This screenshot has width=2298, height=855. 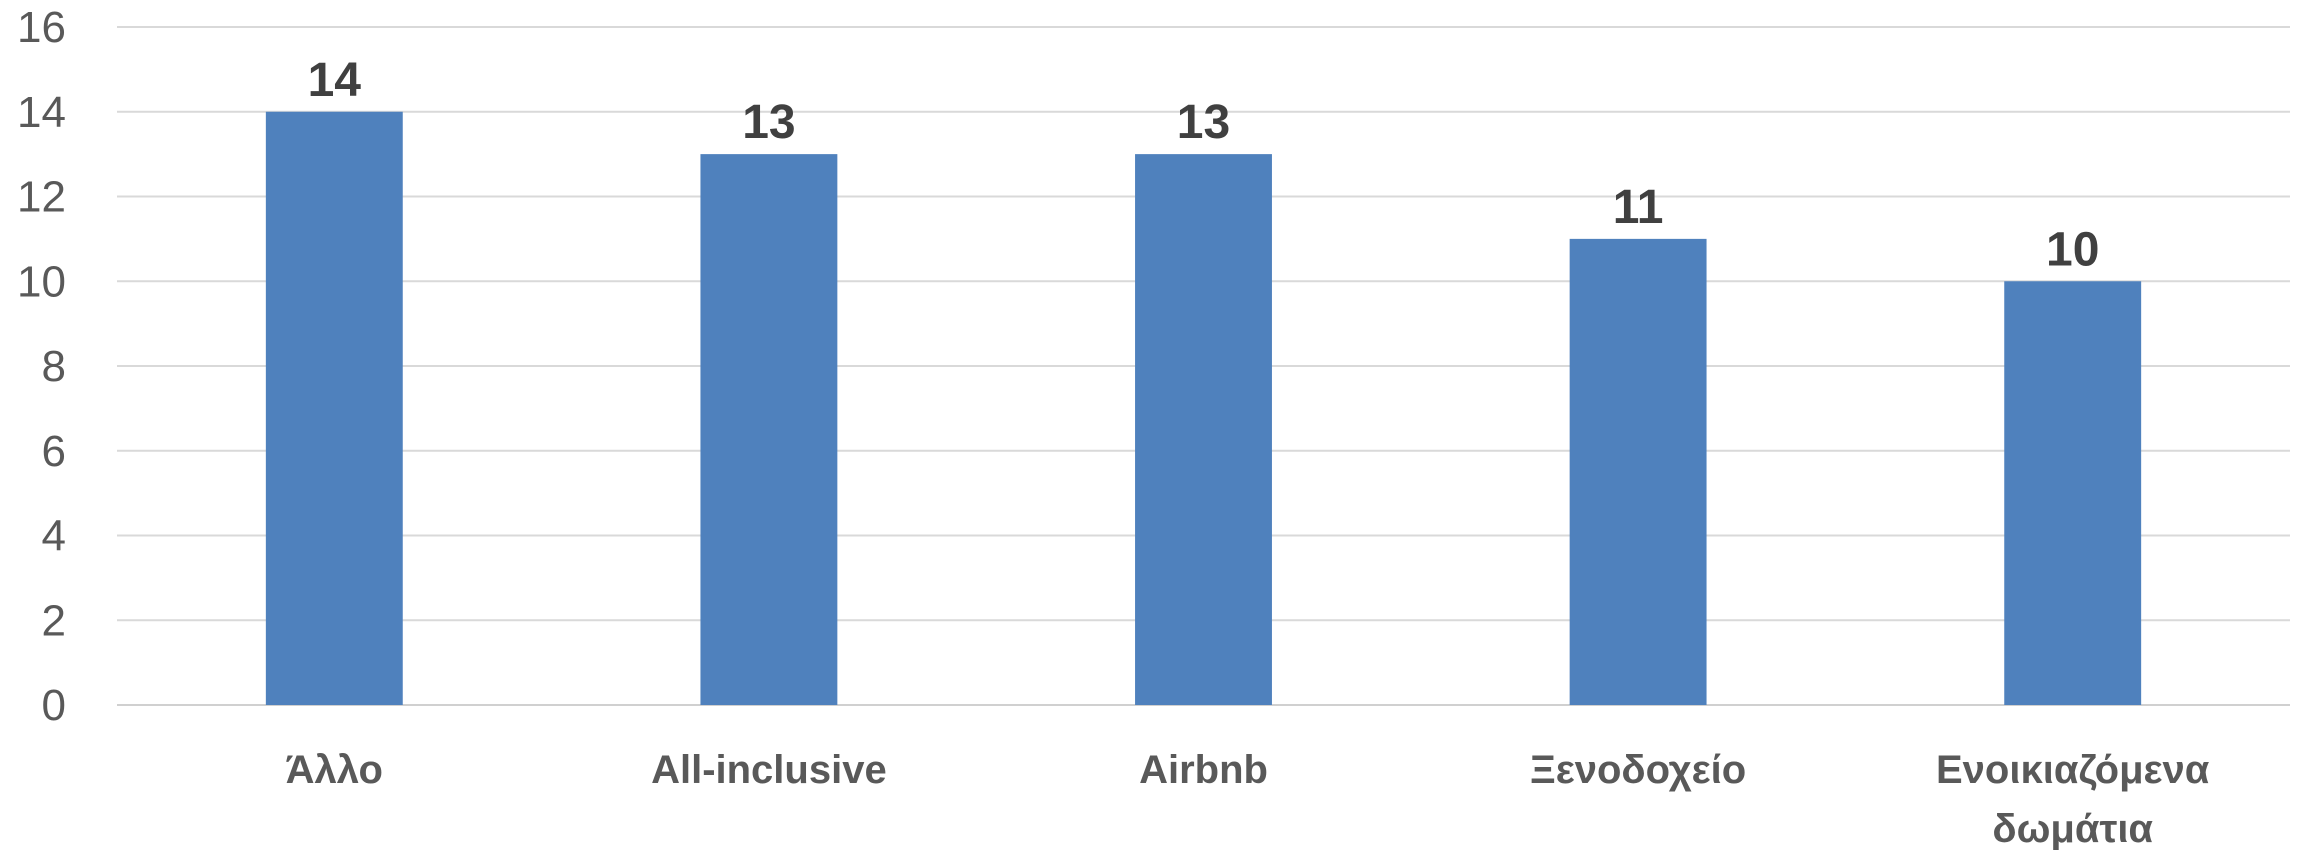 What do you see at coordinates (54, 705) in the screenshot?
I see `y-tick-label: 0` at bounding box center [54, 705].